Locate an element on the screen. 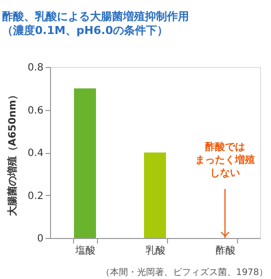 The height and width of the screenshot is (279, 271). y-tick-label: 0 is located at coordinates (40, 239).